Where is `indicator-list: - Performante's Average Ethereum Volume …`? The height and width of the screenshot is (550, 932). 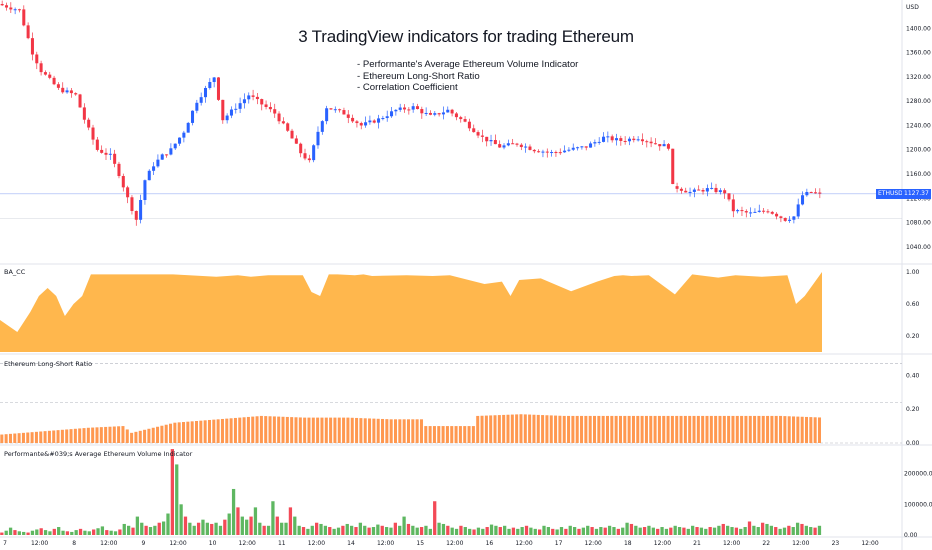 indicator-list: - Performante's Average Ethereum Volume … is located at coordinates (467, 76).